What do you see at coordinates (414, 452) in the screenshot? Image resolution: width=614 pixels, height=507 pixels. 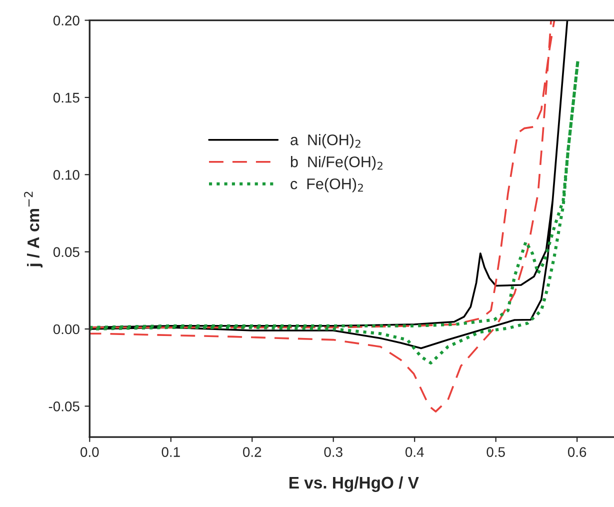 I see `x-tick-label: 0.4` at bounding box center [414, 452].